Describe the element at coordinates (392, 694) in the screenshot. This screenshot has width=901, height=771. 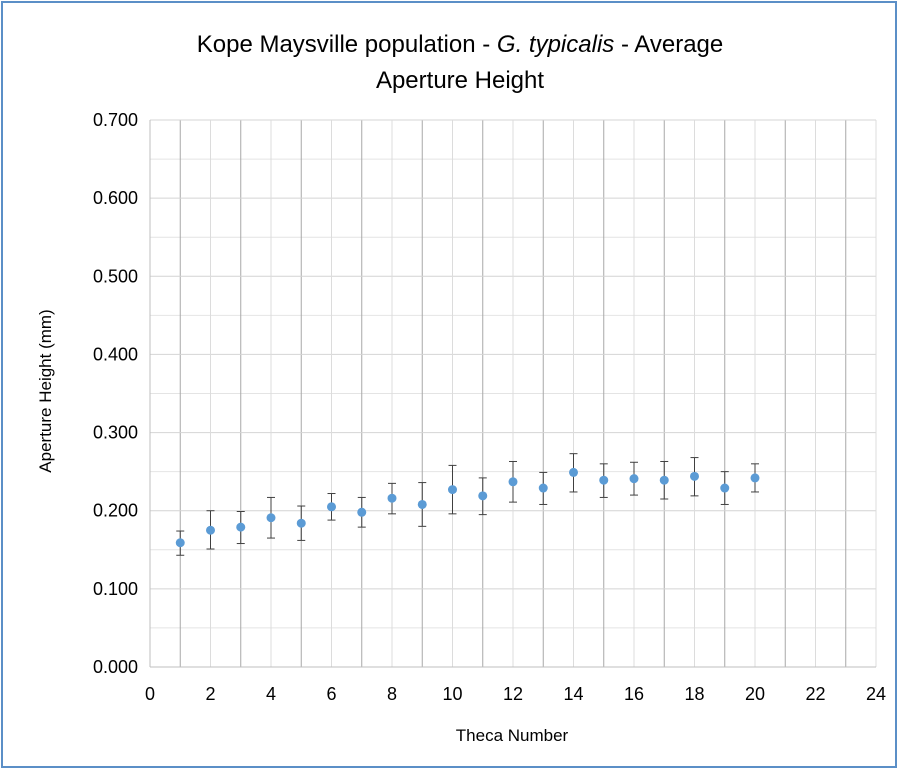
I see `x-tick-label: 8` at that location.